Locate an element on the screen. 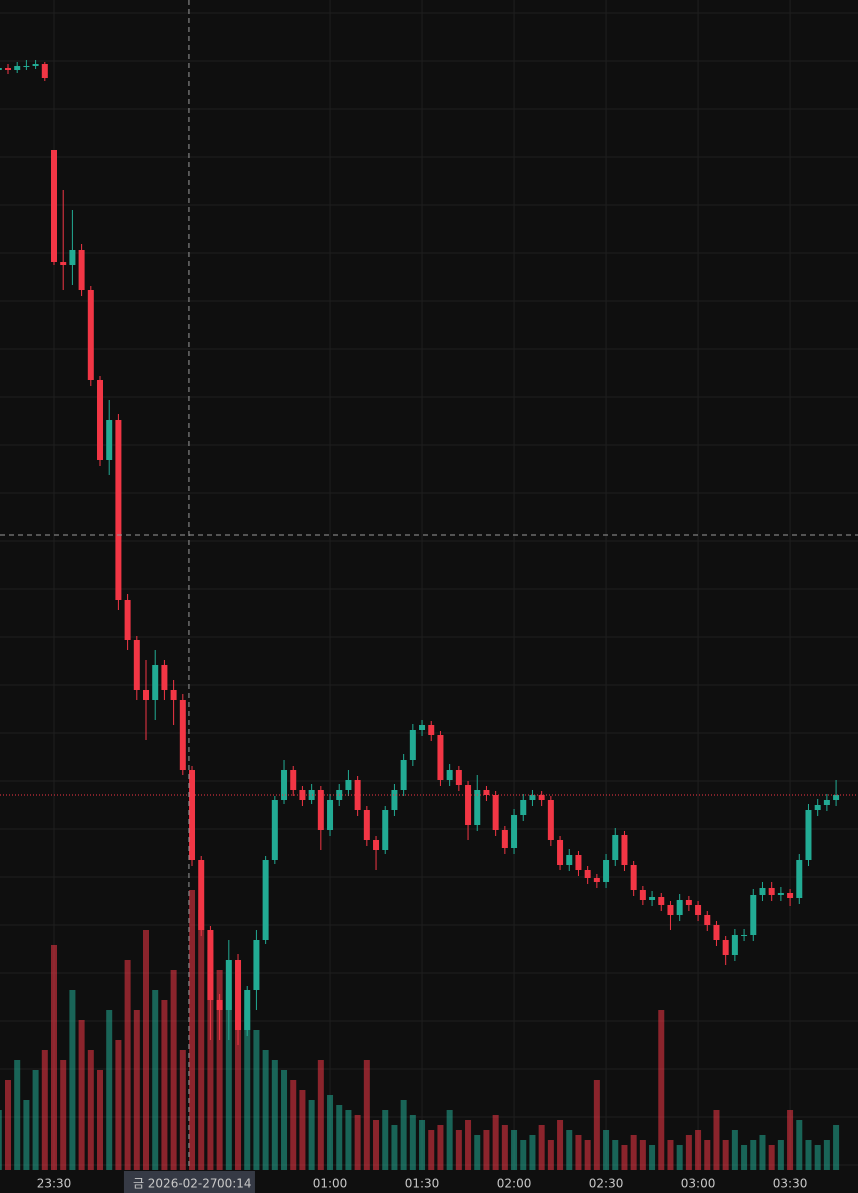 The width and height of the screenshot is (858, 1193). x-tick-label: 23:30 is located at coordinates (54, 1184).